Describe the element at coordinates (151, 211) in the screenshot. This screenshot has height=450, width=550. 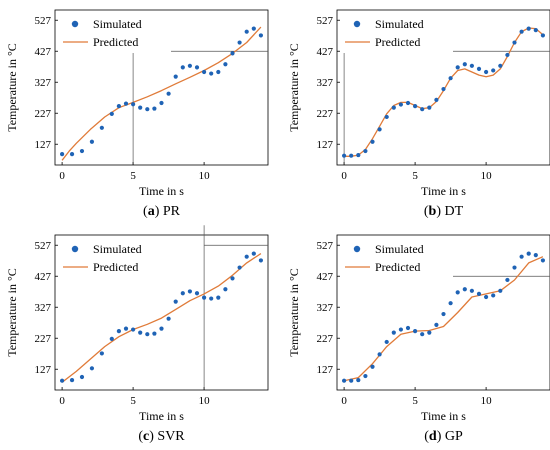
I see `panel-caption-letter: a` at that location.